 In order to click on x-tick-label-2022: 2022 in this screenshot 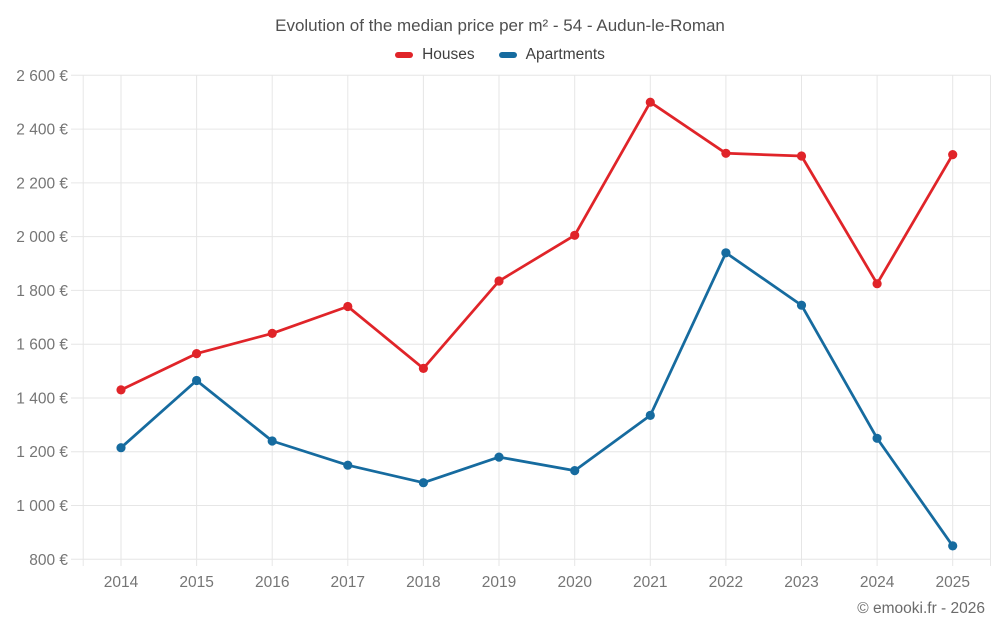, I will do `click(726, 582)`.